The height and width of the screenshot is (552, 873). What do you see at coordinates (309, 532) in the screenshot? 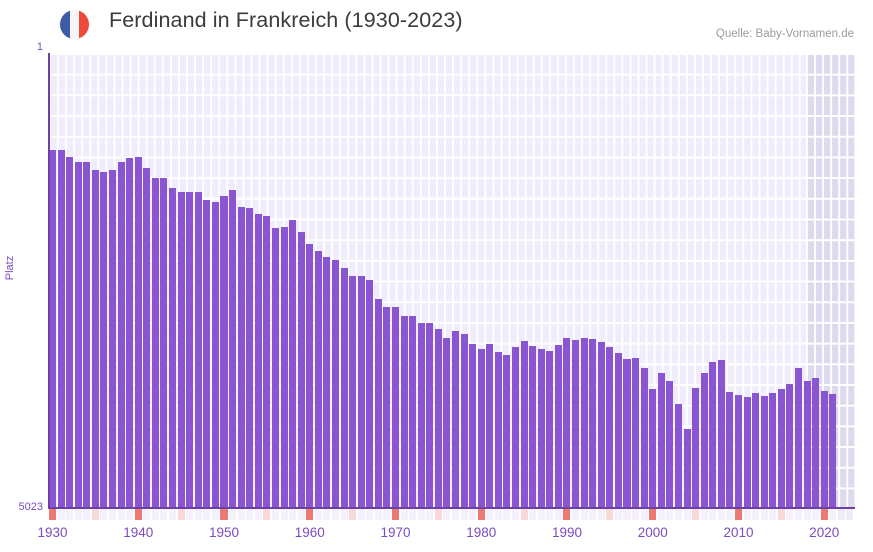
I see `x-axis-tick-label: 1960` at bounding box center [309, 532].